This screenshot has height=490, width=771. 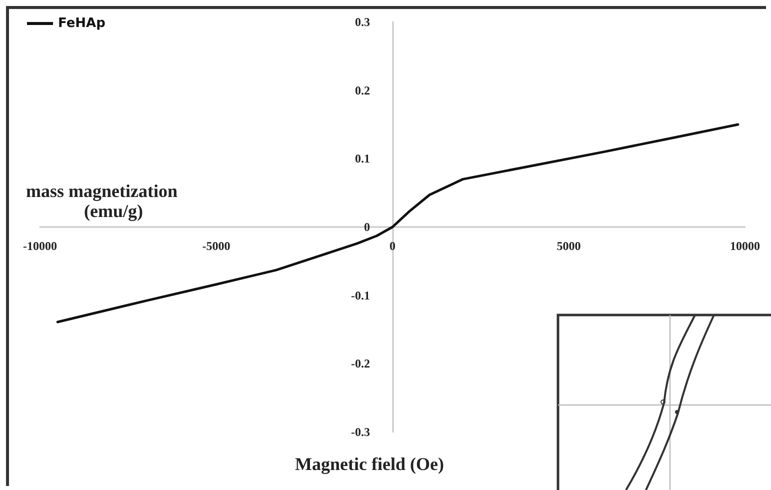 What do you see at coordinates (362, 90) in the screenshot?
I see `y-tick-label: 0.2` at bounding box center [362, 90].